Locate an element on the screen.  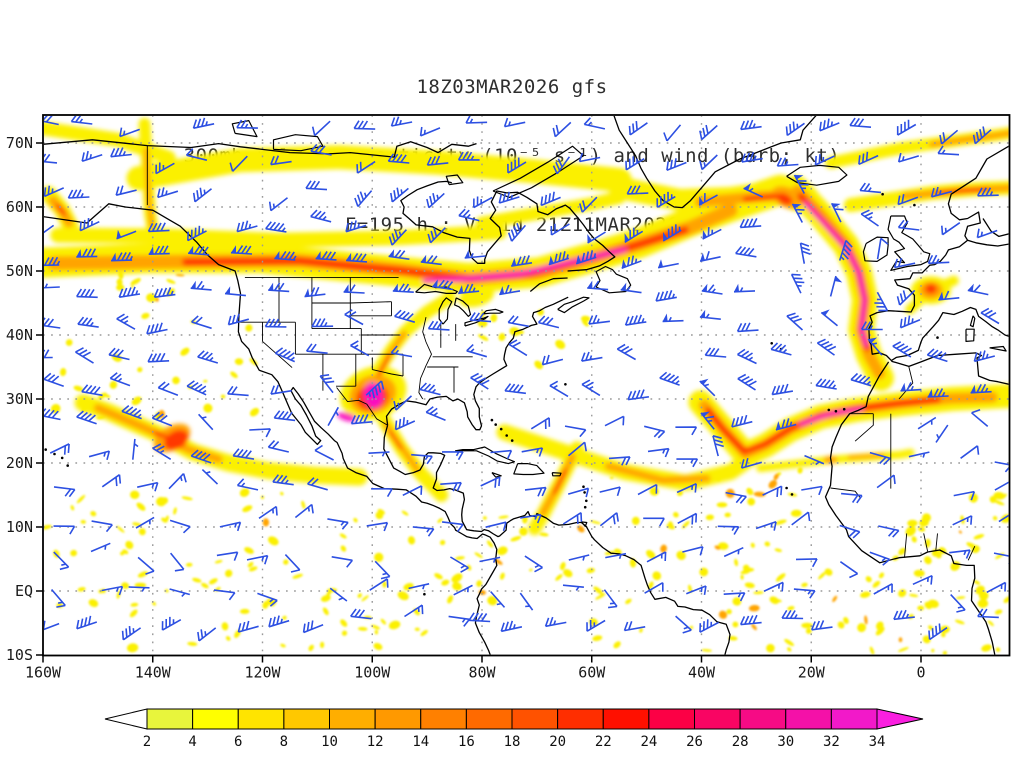
lon-label: 80W is located at coordinates (482, 673).